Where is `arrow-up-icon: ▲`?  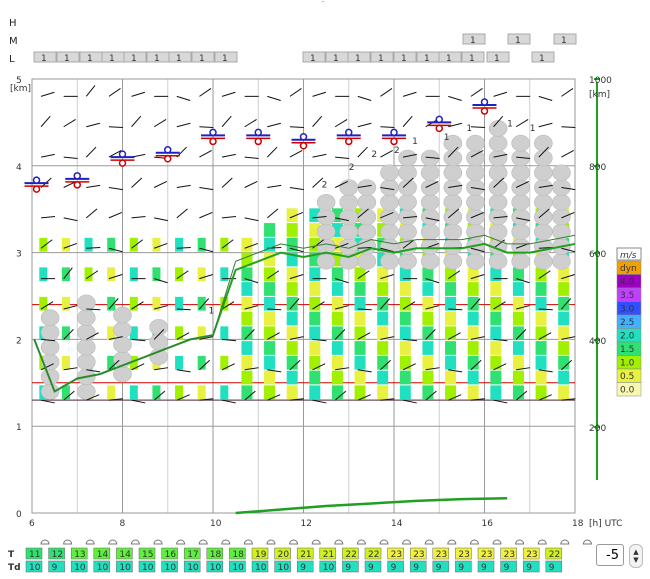 arrow-up-icon: ▲ is located at coordinates (636, 552).